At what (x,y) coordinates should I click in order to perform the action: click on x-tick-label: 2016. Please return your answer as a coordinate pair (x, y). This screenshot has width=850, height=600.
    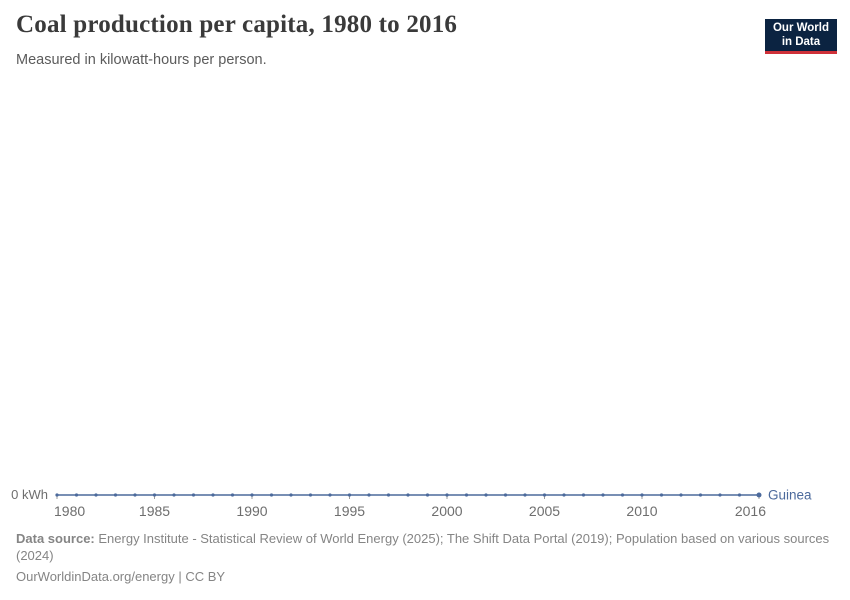
    Looking at the image, I should click on (750, 511).